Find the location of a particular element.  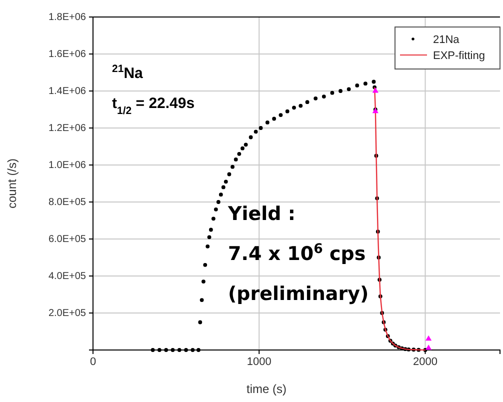

y-tick-label: 1.4E+06 is located at coordinates (67, 92).